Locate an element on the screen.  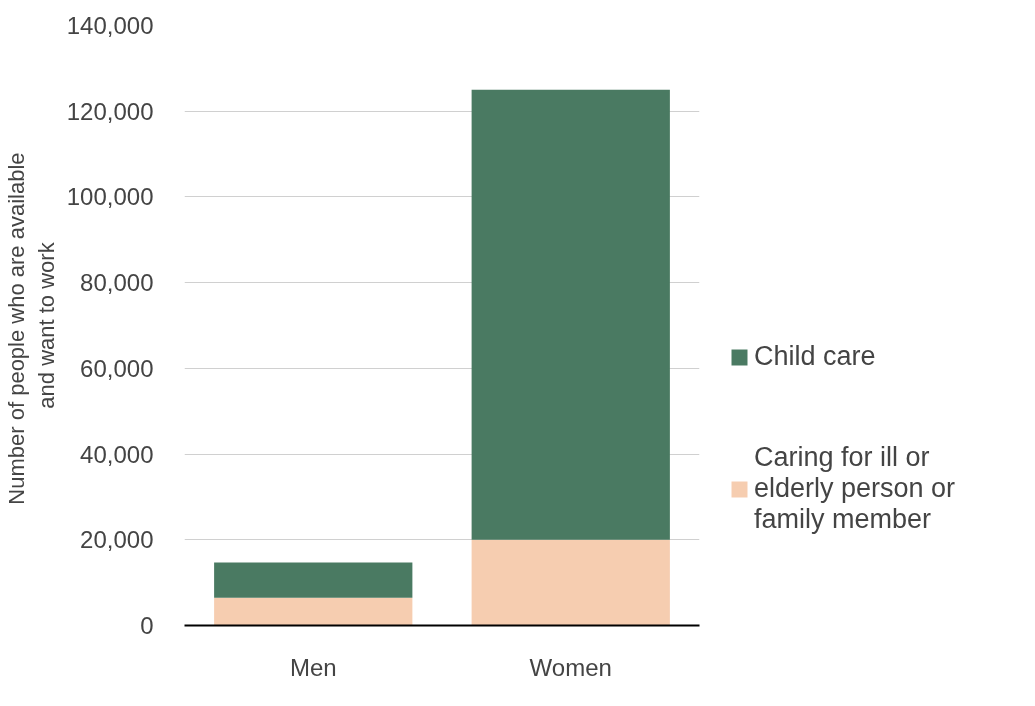
y-tick-label: 20,000 is located at coordinates (117, 540).